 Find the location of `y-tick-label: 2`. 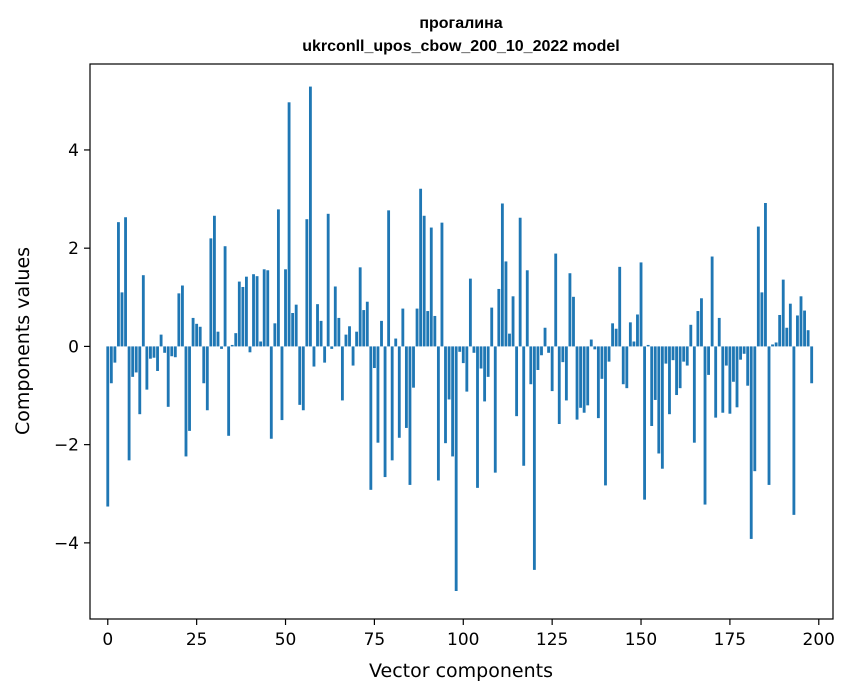

y-tick-label: 2 is located at coordinates (73, 249).